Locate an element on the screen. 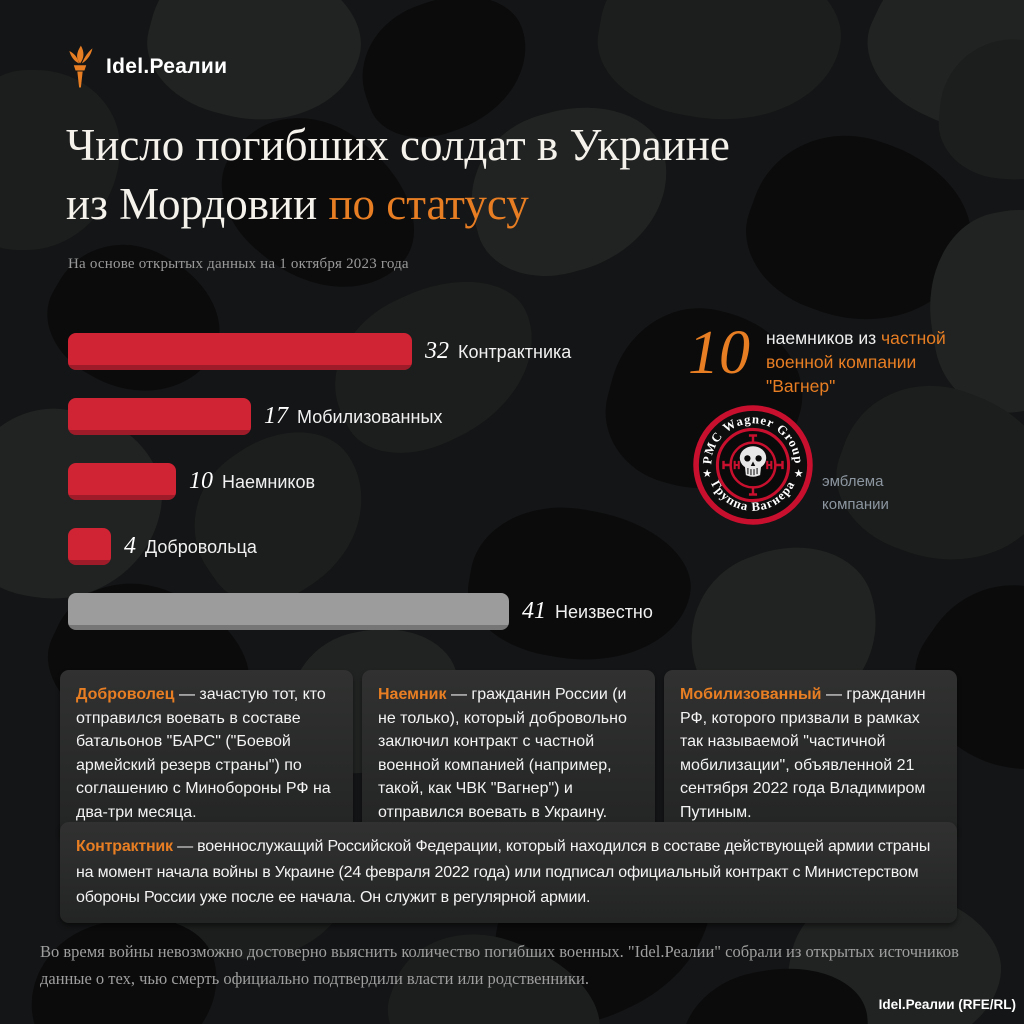 Image resolution: width=1024 pixels, height=1024 pixels. callout-number: 10 is located at coordinates (719, 353).